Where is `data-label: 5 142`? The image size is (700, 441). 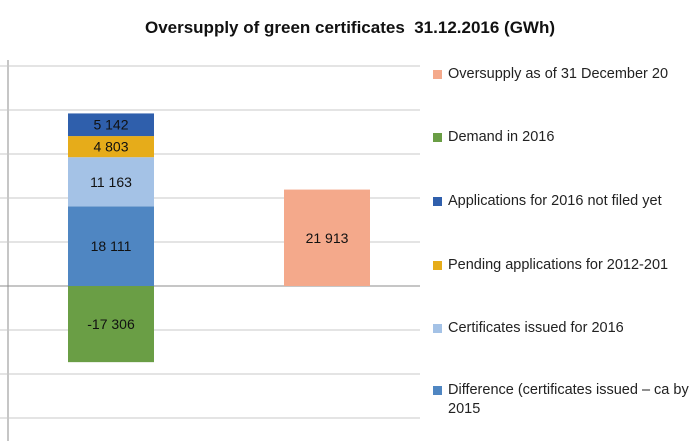
data-label: 5 142 is located at coordinates (110, 125).